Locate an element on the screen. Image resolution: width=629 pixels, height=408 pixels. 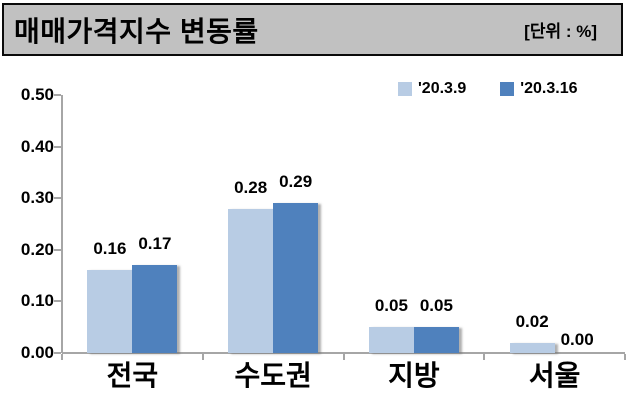
category-label-4: 서울 is located at coordinates (554, 375).